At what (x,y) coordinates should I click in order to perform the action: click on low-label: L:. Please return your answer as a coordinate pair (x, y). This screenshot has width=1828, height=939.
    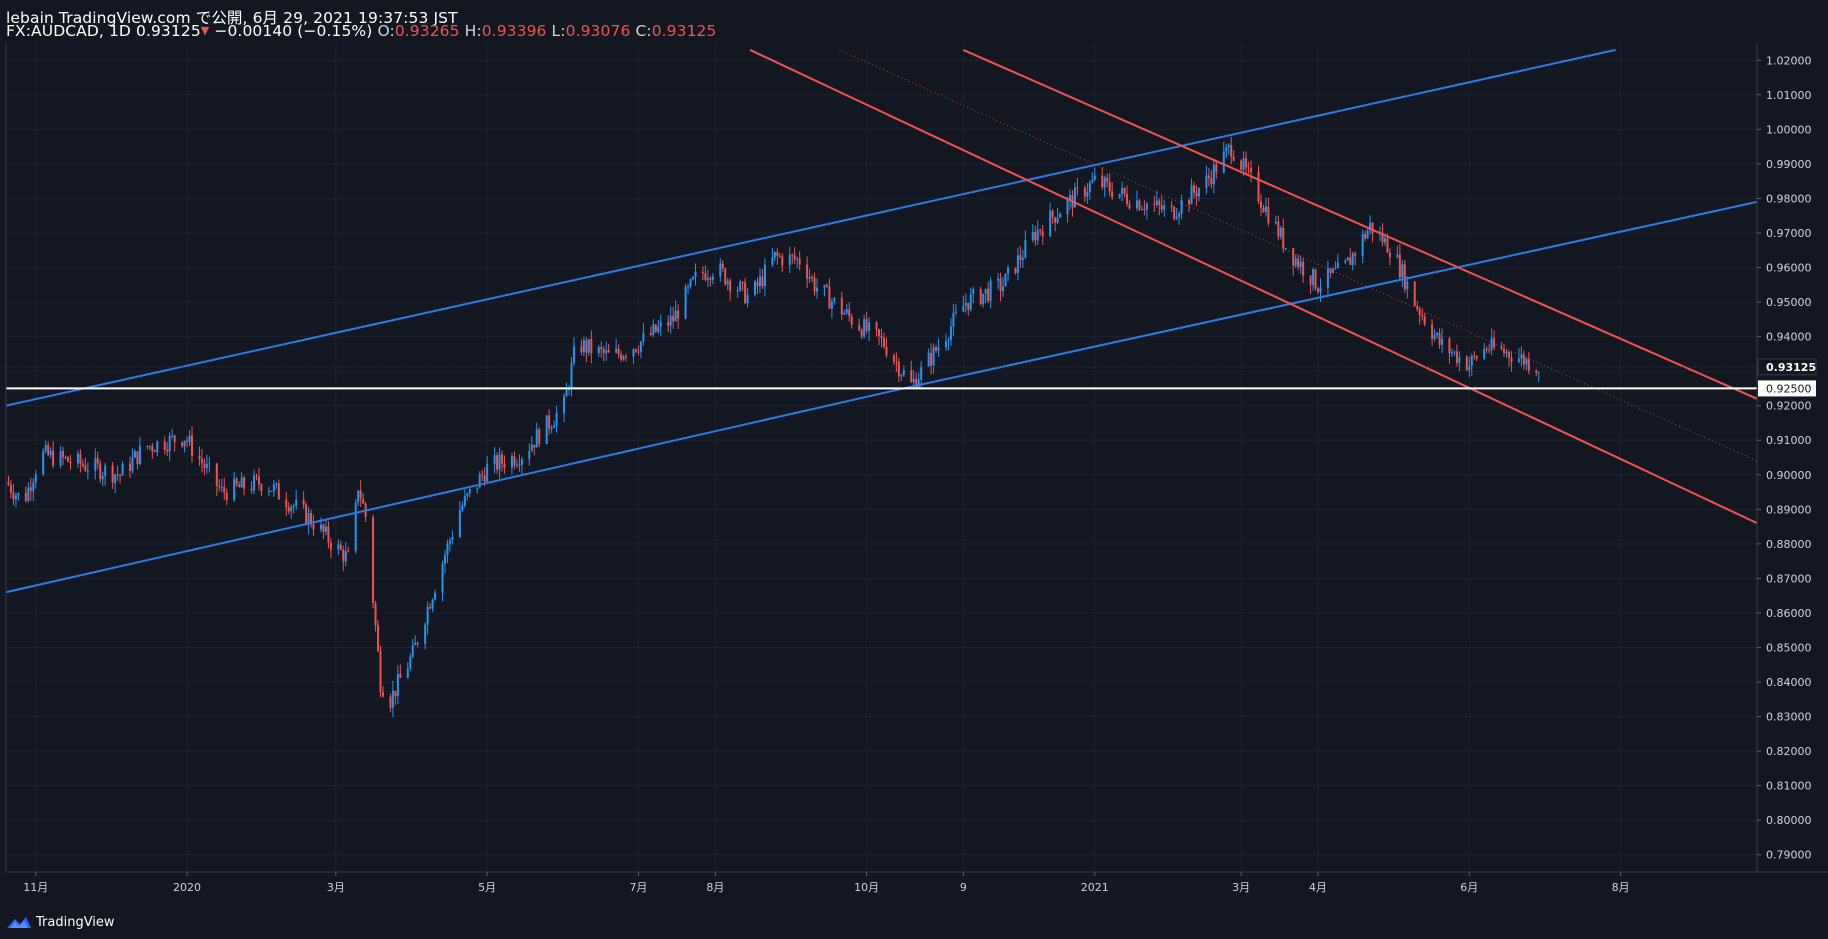
    Looking at the image, I should click on (558, 31).